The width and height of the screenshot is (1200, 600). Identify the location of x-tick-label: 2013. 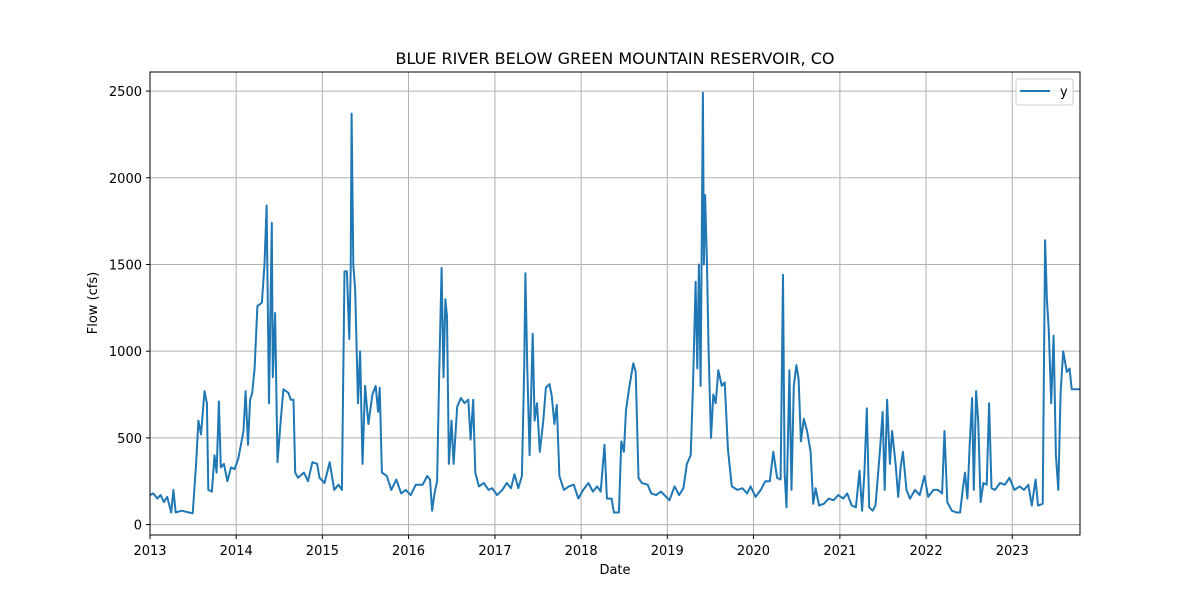
(149, 551).